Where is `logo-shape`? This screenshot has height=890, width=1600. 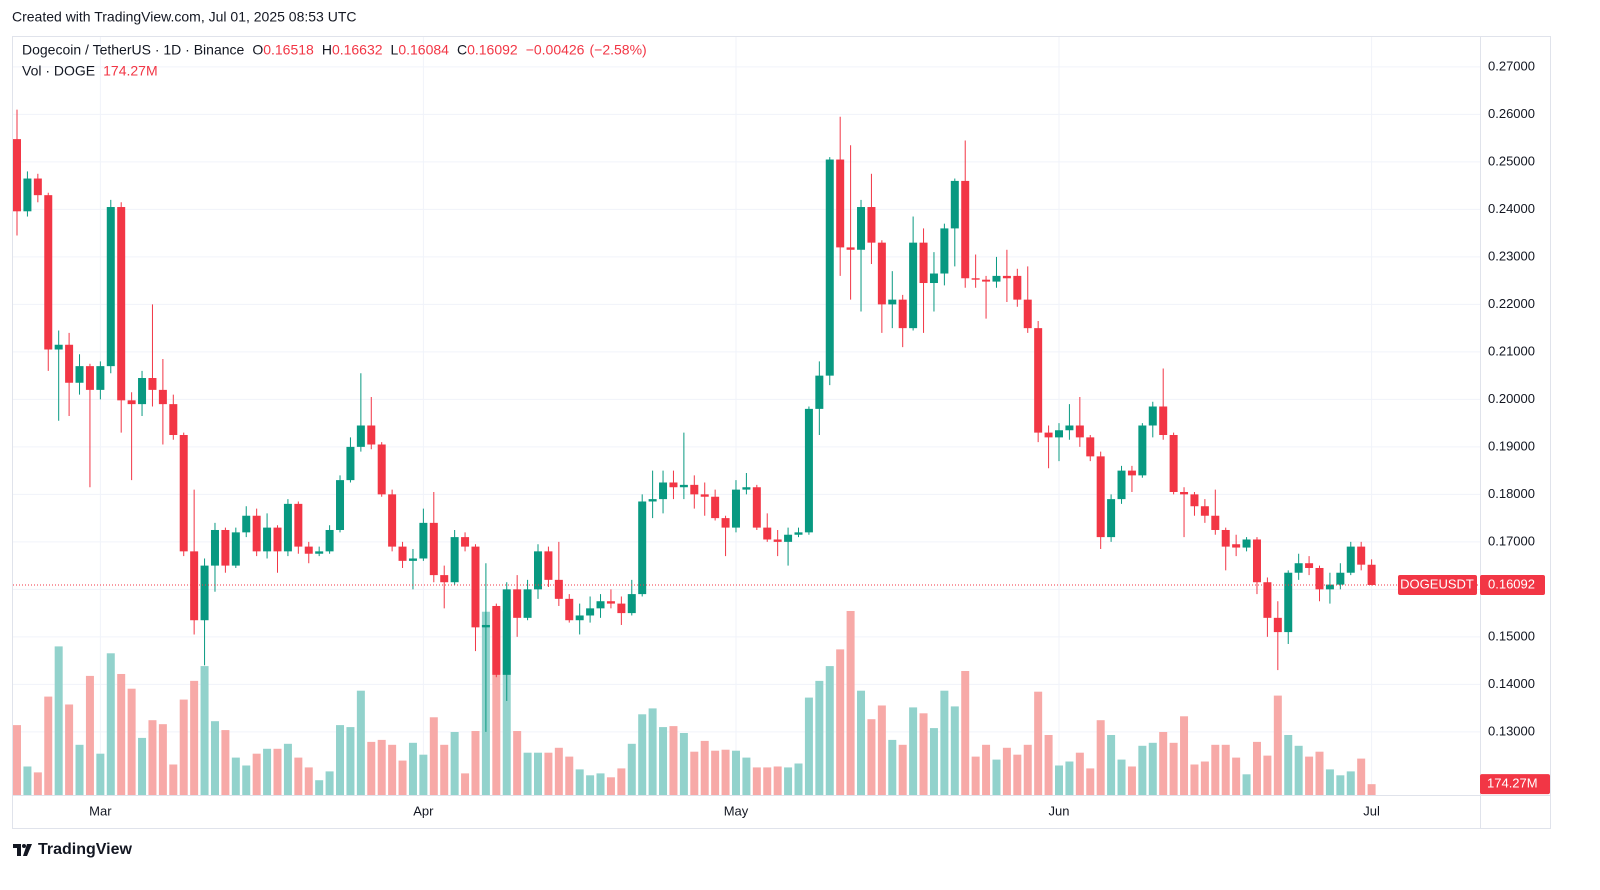
logo-shape is located at coordinates (27, 850).